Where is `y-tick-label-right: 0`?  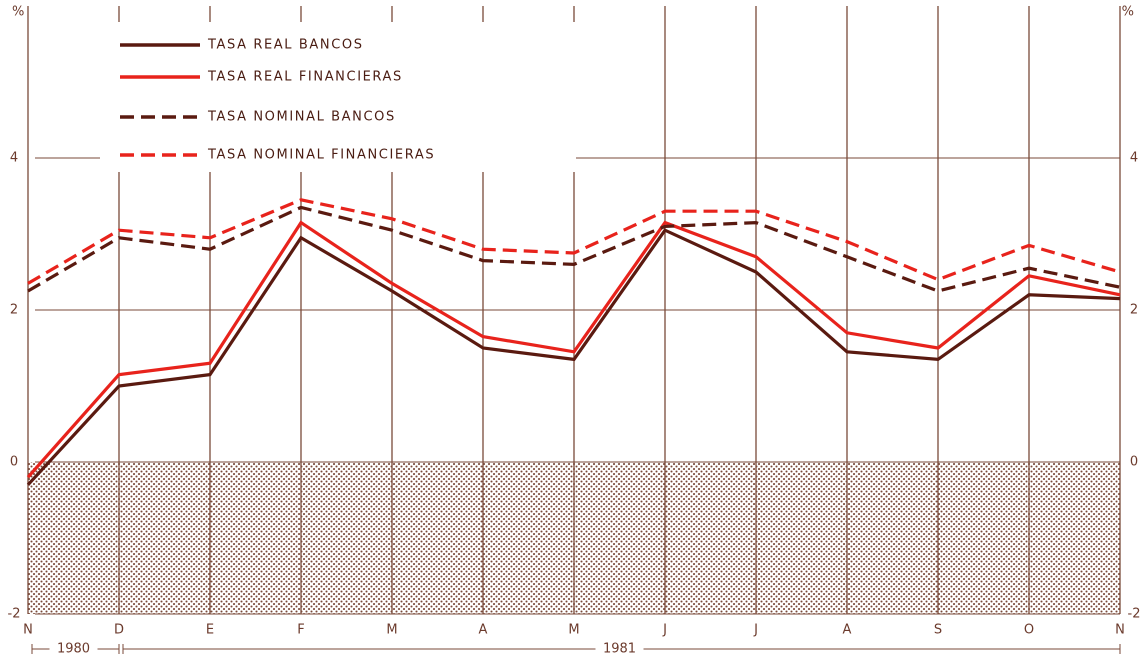 y-tick-label-right: 0 is located at coordinates (1134, 462).